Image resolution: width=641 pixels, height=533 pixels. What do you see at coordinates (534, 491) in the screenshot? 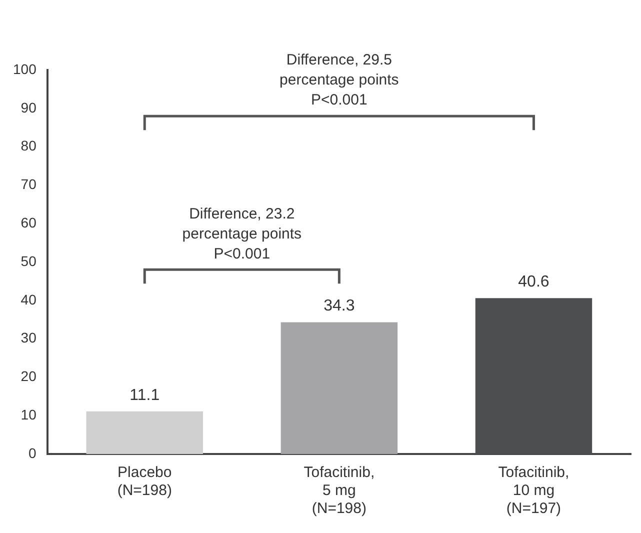
I see `x-tick-label: Tofacitinib, 10 mg (N=197)` at bounding box center [534, 491].